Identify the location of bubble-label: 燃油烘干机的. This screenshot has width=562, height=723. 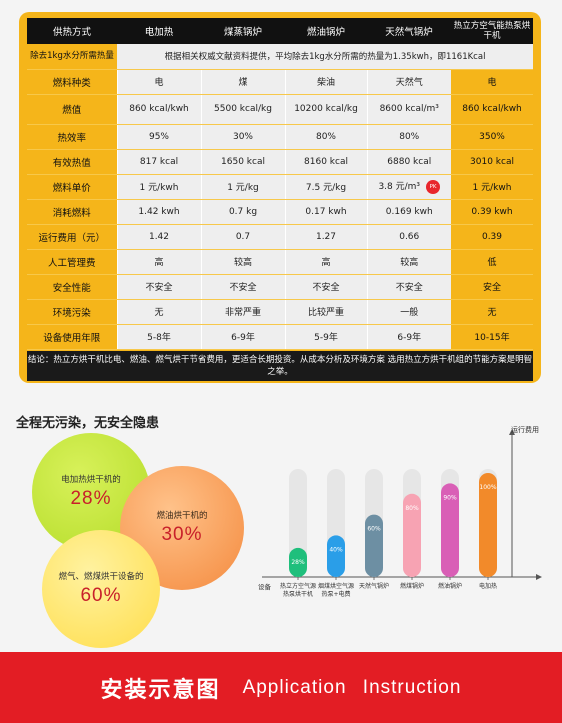
(182, 515).